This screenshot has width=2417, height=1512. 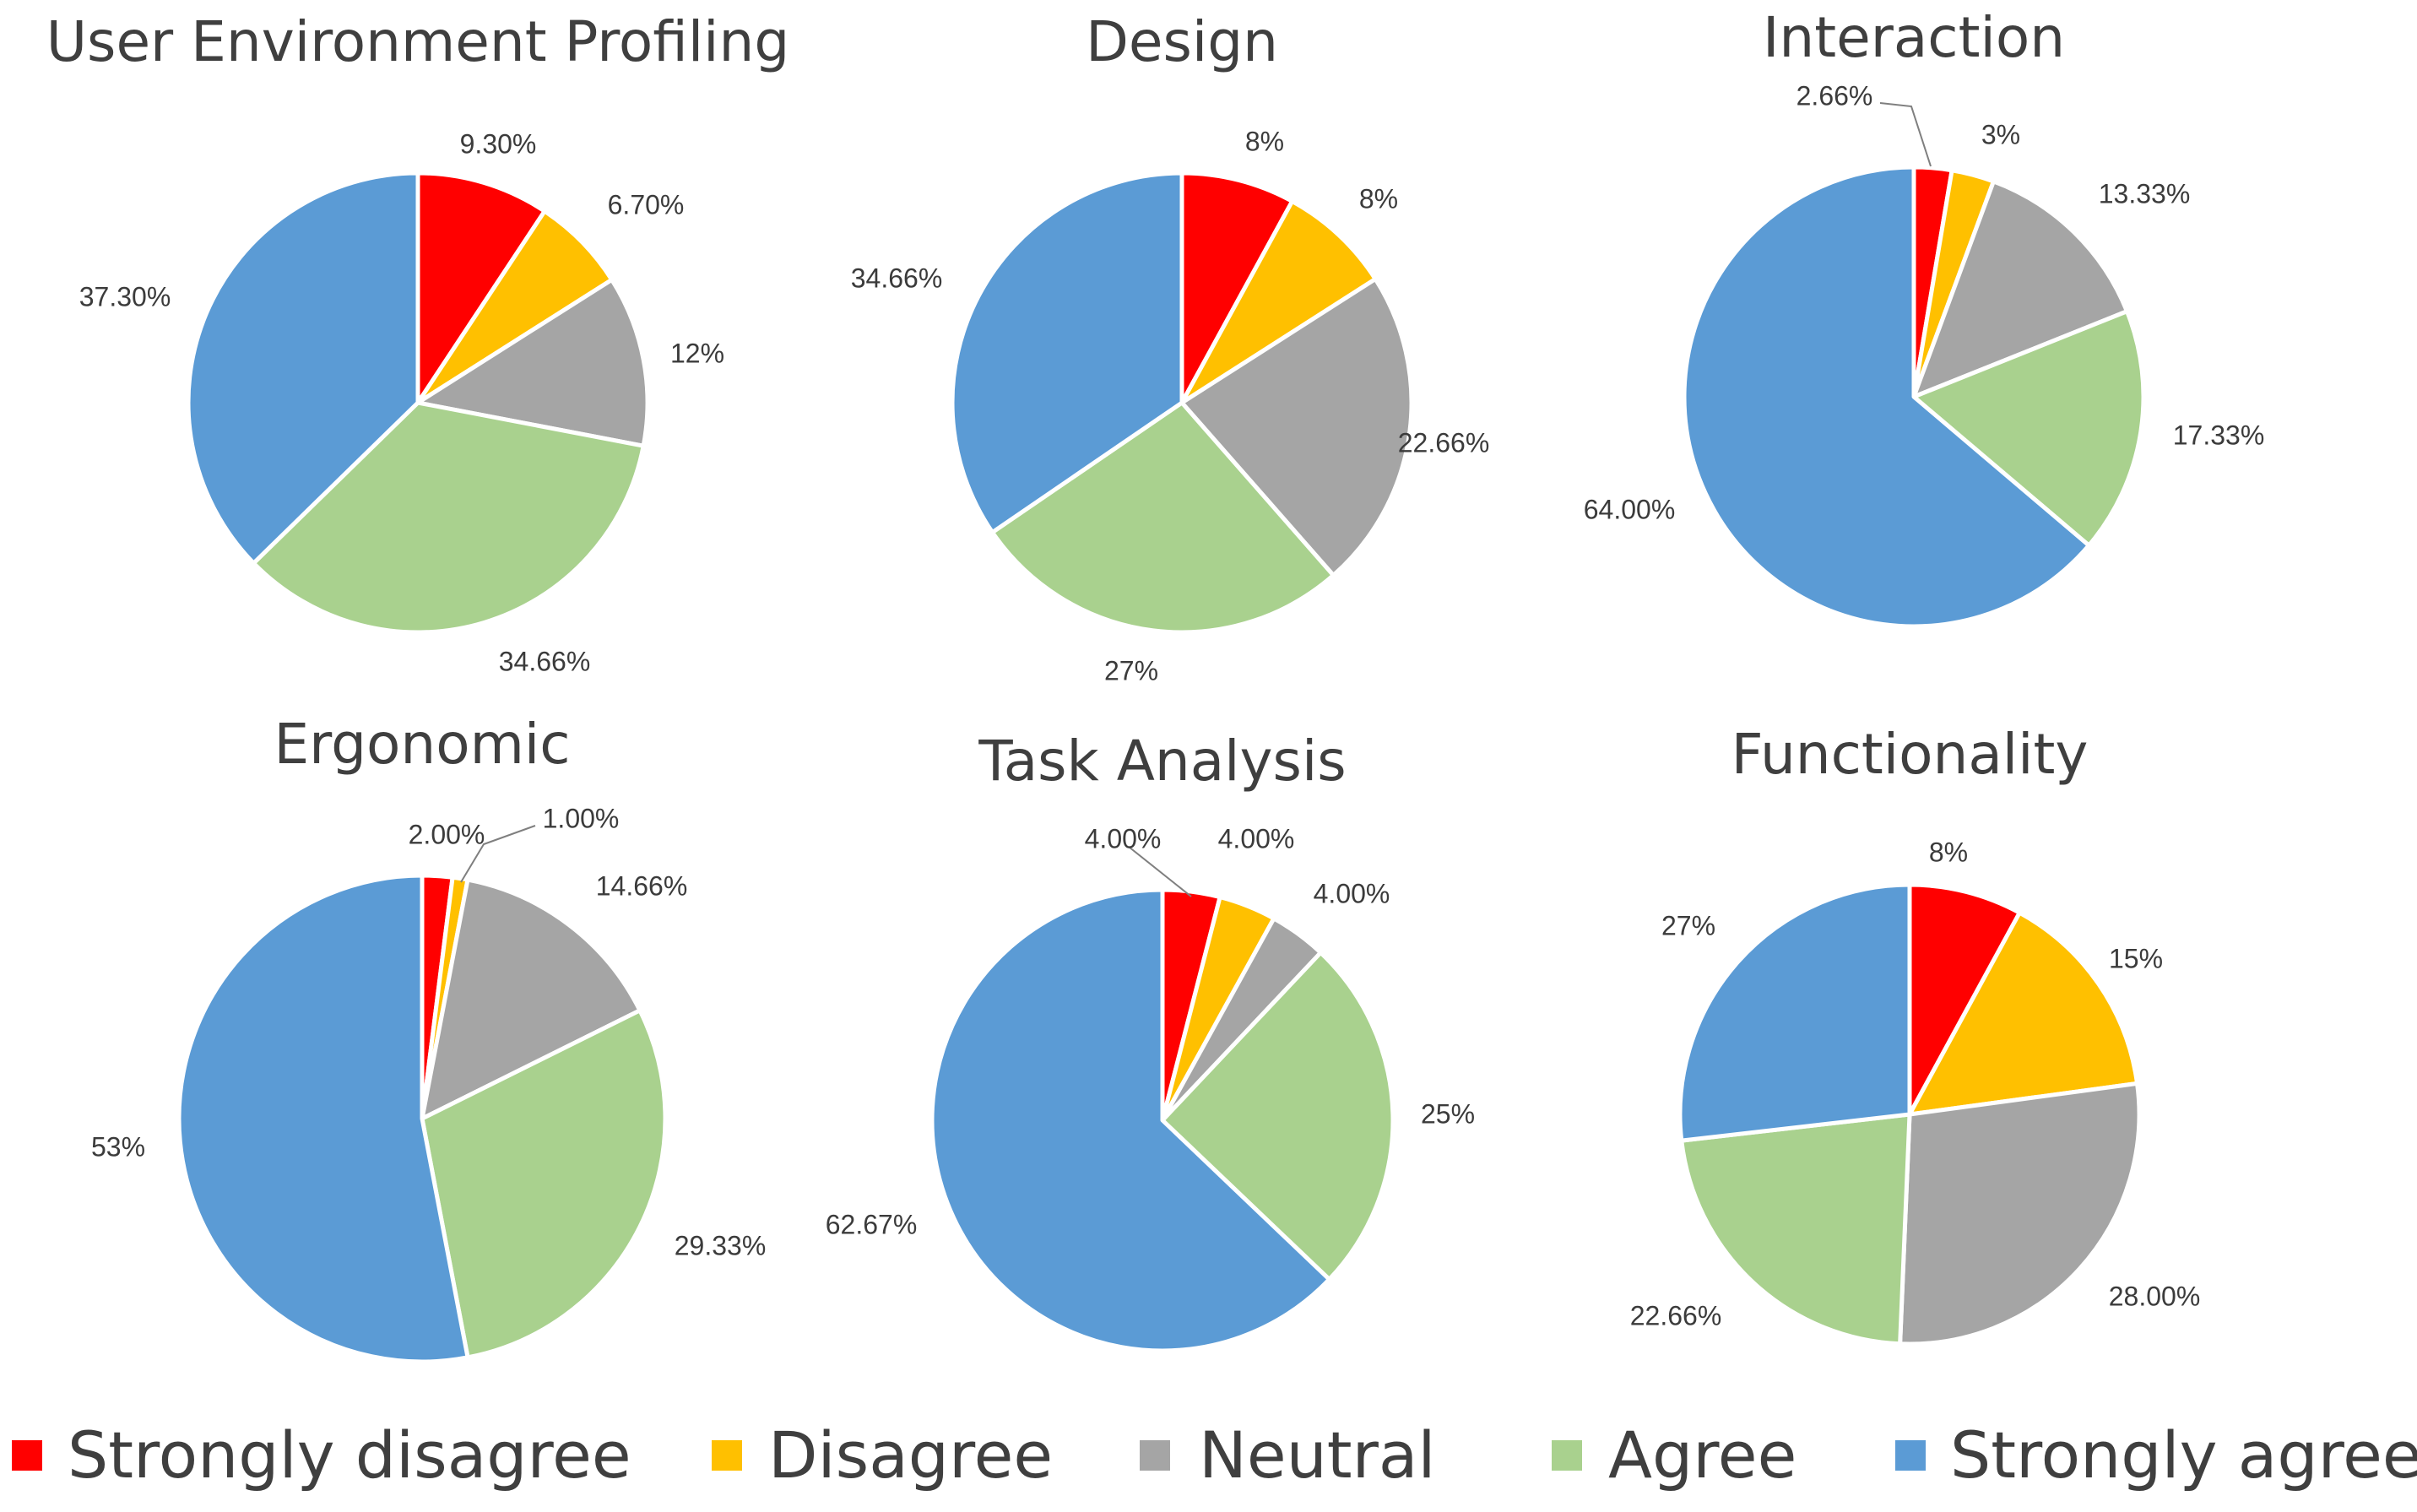 I want to click on pie-chart-2: Design 8% 8% 22.66% 27% 34.66%, so click(x=1170, y=347).